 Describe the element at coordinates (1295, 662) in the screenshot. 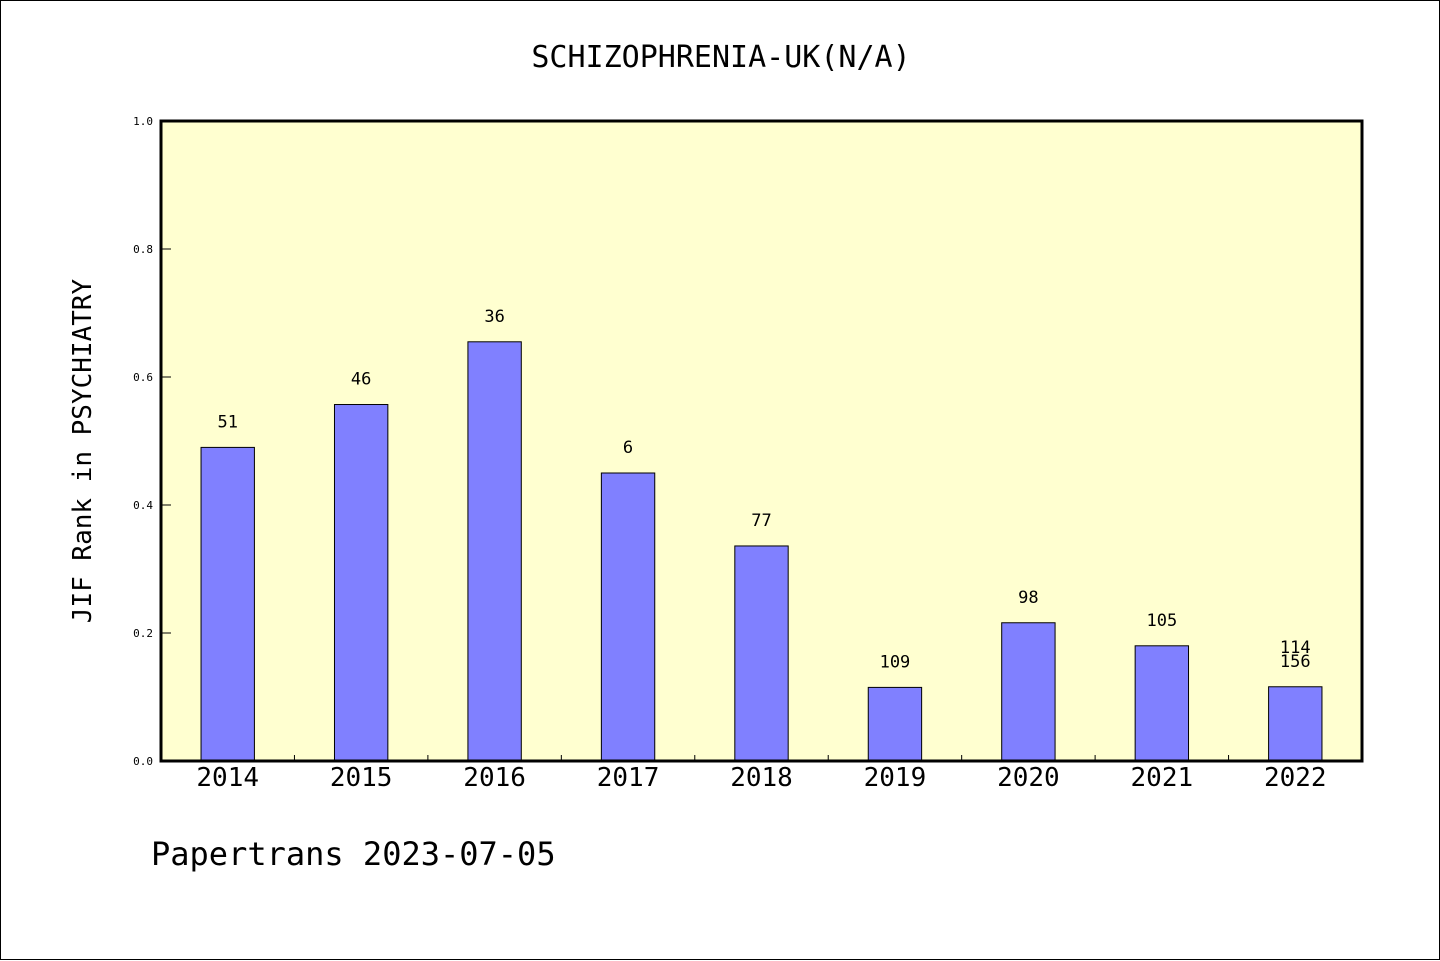

I see `data-label-2022: 156` at that location.